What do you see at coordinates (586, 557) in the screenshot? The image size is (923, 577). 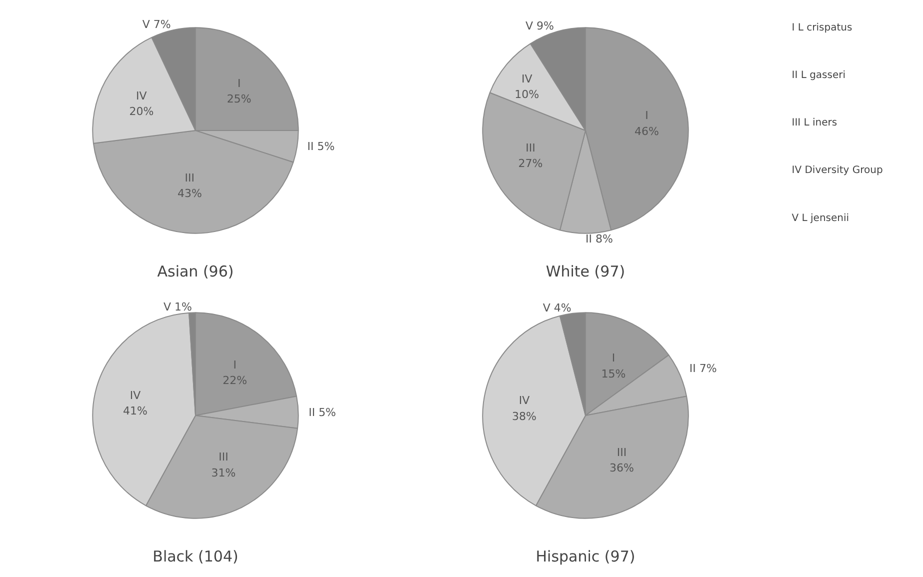 I see `text: Hispanic (97)` at bounding box center [586, 557].